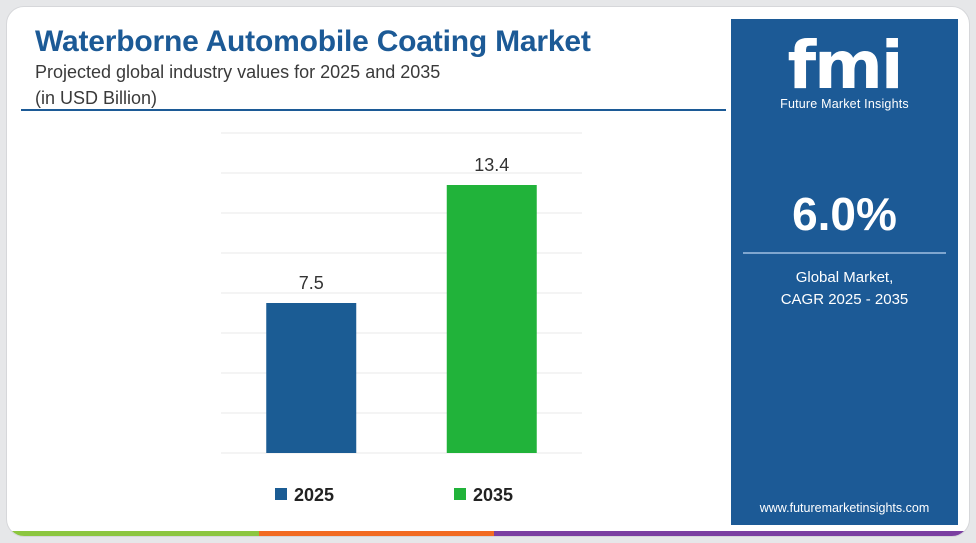 The height and width of the screenshot is (543, 976). What do you see at coordinates (311, 283) in the screenshot?
I see `data-label-2025: 7.5` at bounding box center [311, 283].